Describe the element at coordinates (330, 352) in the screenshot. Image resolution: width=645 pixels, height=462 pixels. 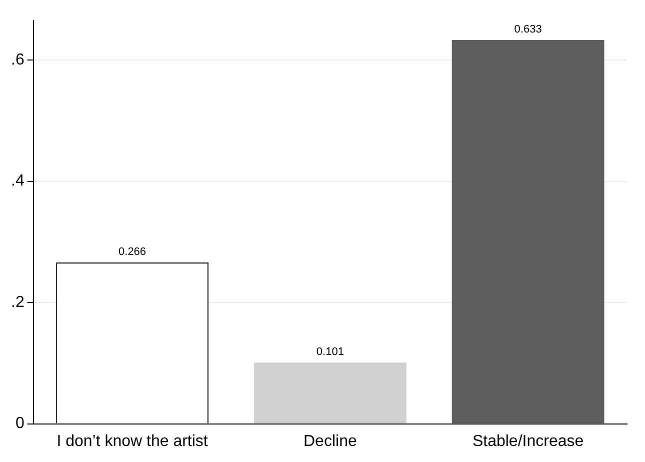
I see `data-label: 0.101` at that location.